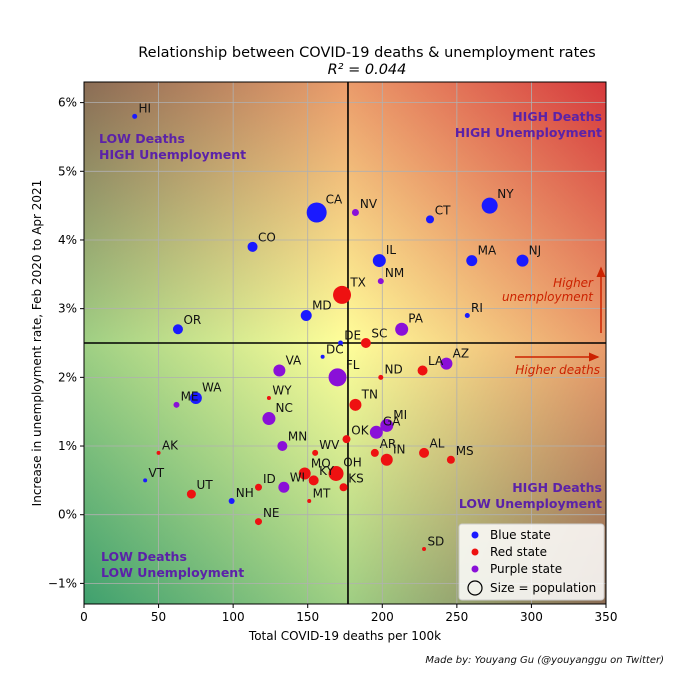 This screenshot has width=680, height=680. Describe the element at coordinates (380, 281) in the screenshot. I see `point-nm` at that location.